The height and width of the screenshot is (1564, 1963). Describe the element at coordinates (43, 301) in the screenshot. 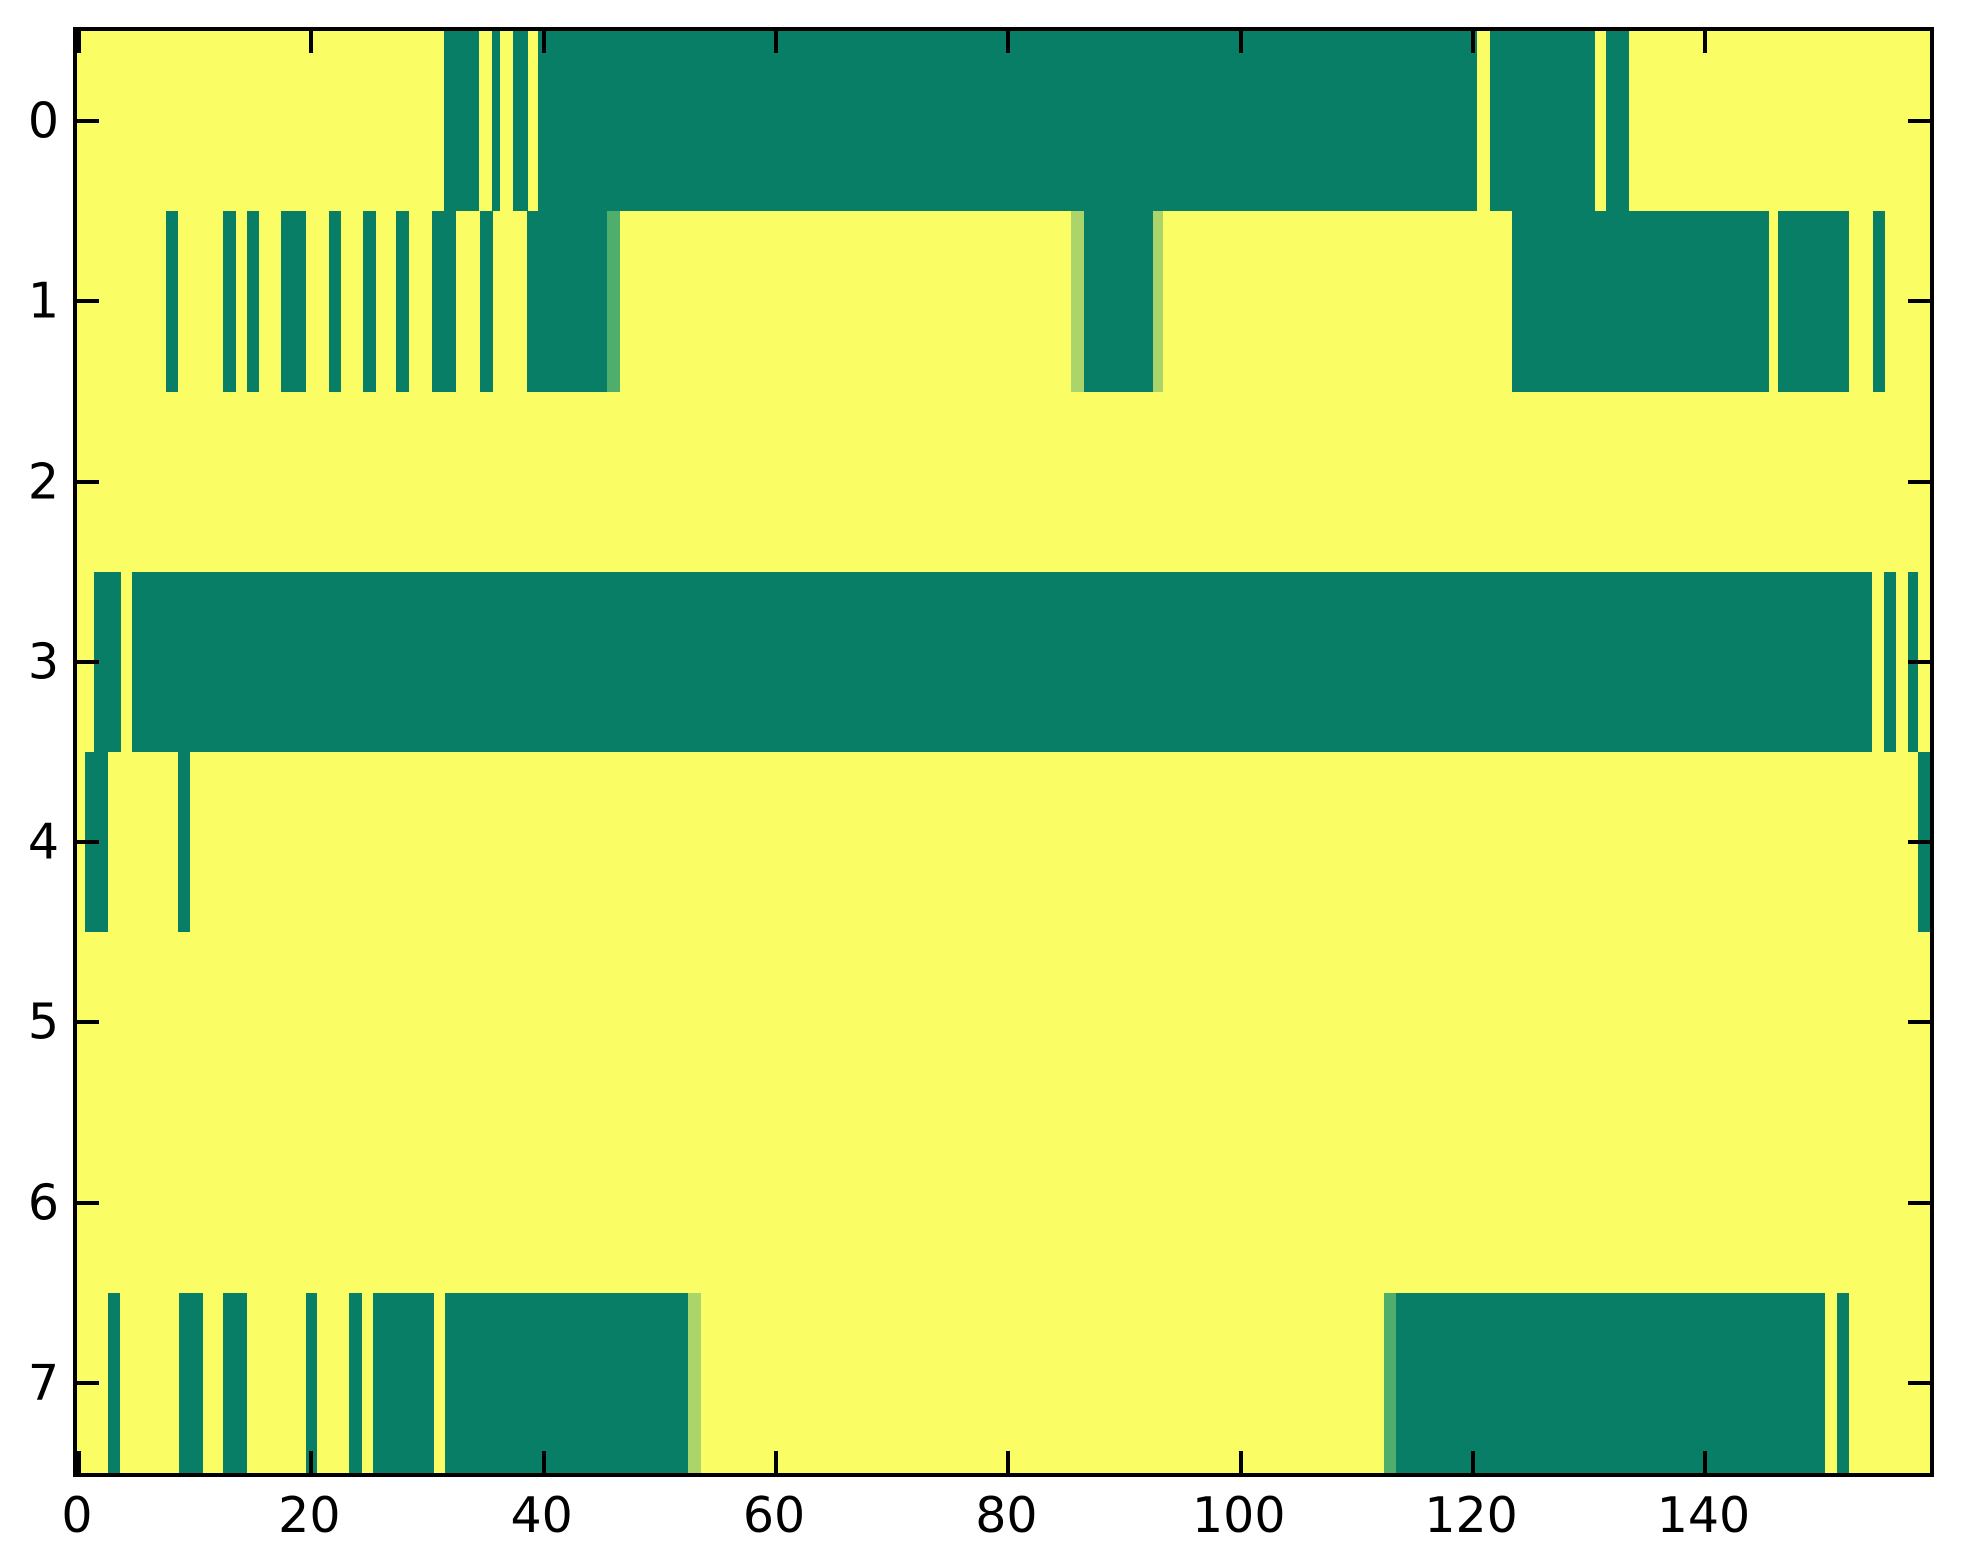

I see `y-tick-label: 1` at that location.